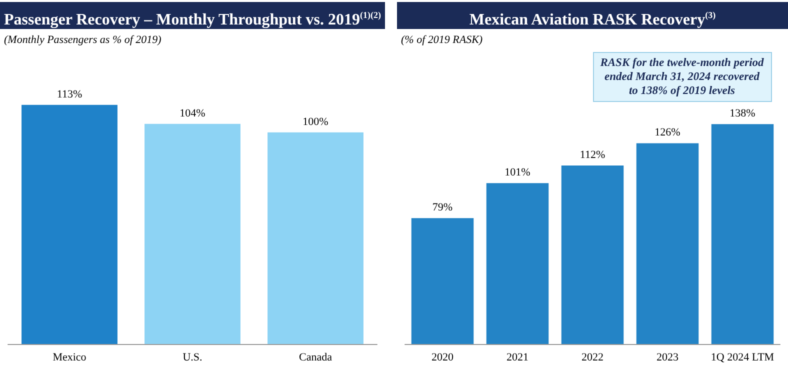 This screenshot has height=369, width=788. What do you see at coordinates (592, 15) in the screenshot?
I see `chart-title: Mexican Aviation RASK Recovery$^{(3)}$` at bounding box center [592, 15].